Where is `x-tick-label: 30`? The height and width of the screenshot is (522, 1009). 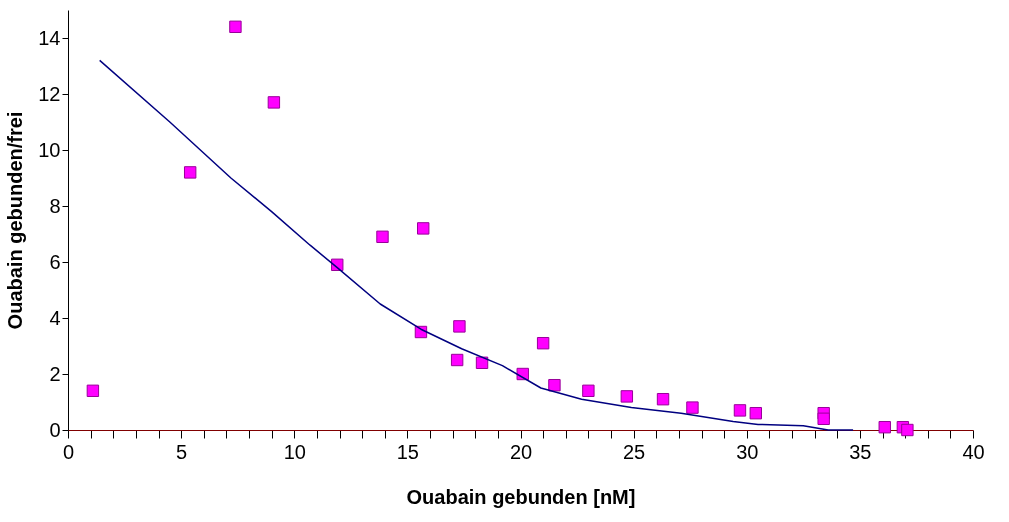 x-tick-label: 30 is located at coordinates (747, 451).